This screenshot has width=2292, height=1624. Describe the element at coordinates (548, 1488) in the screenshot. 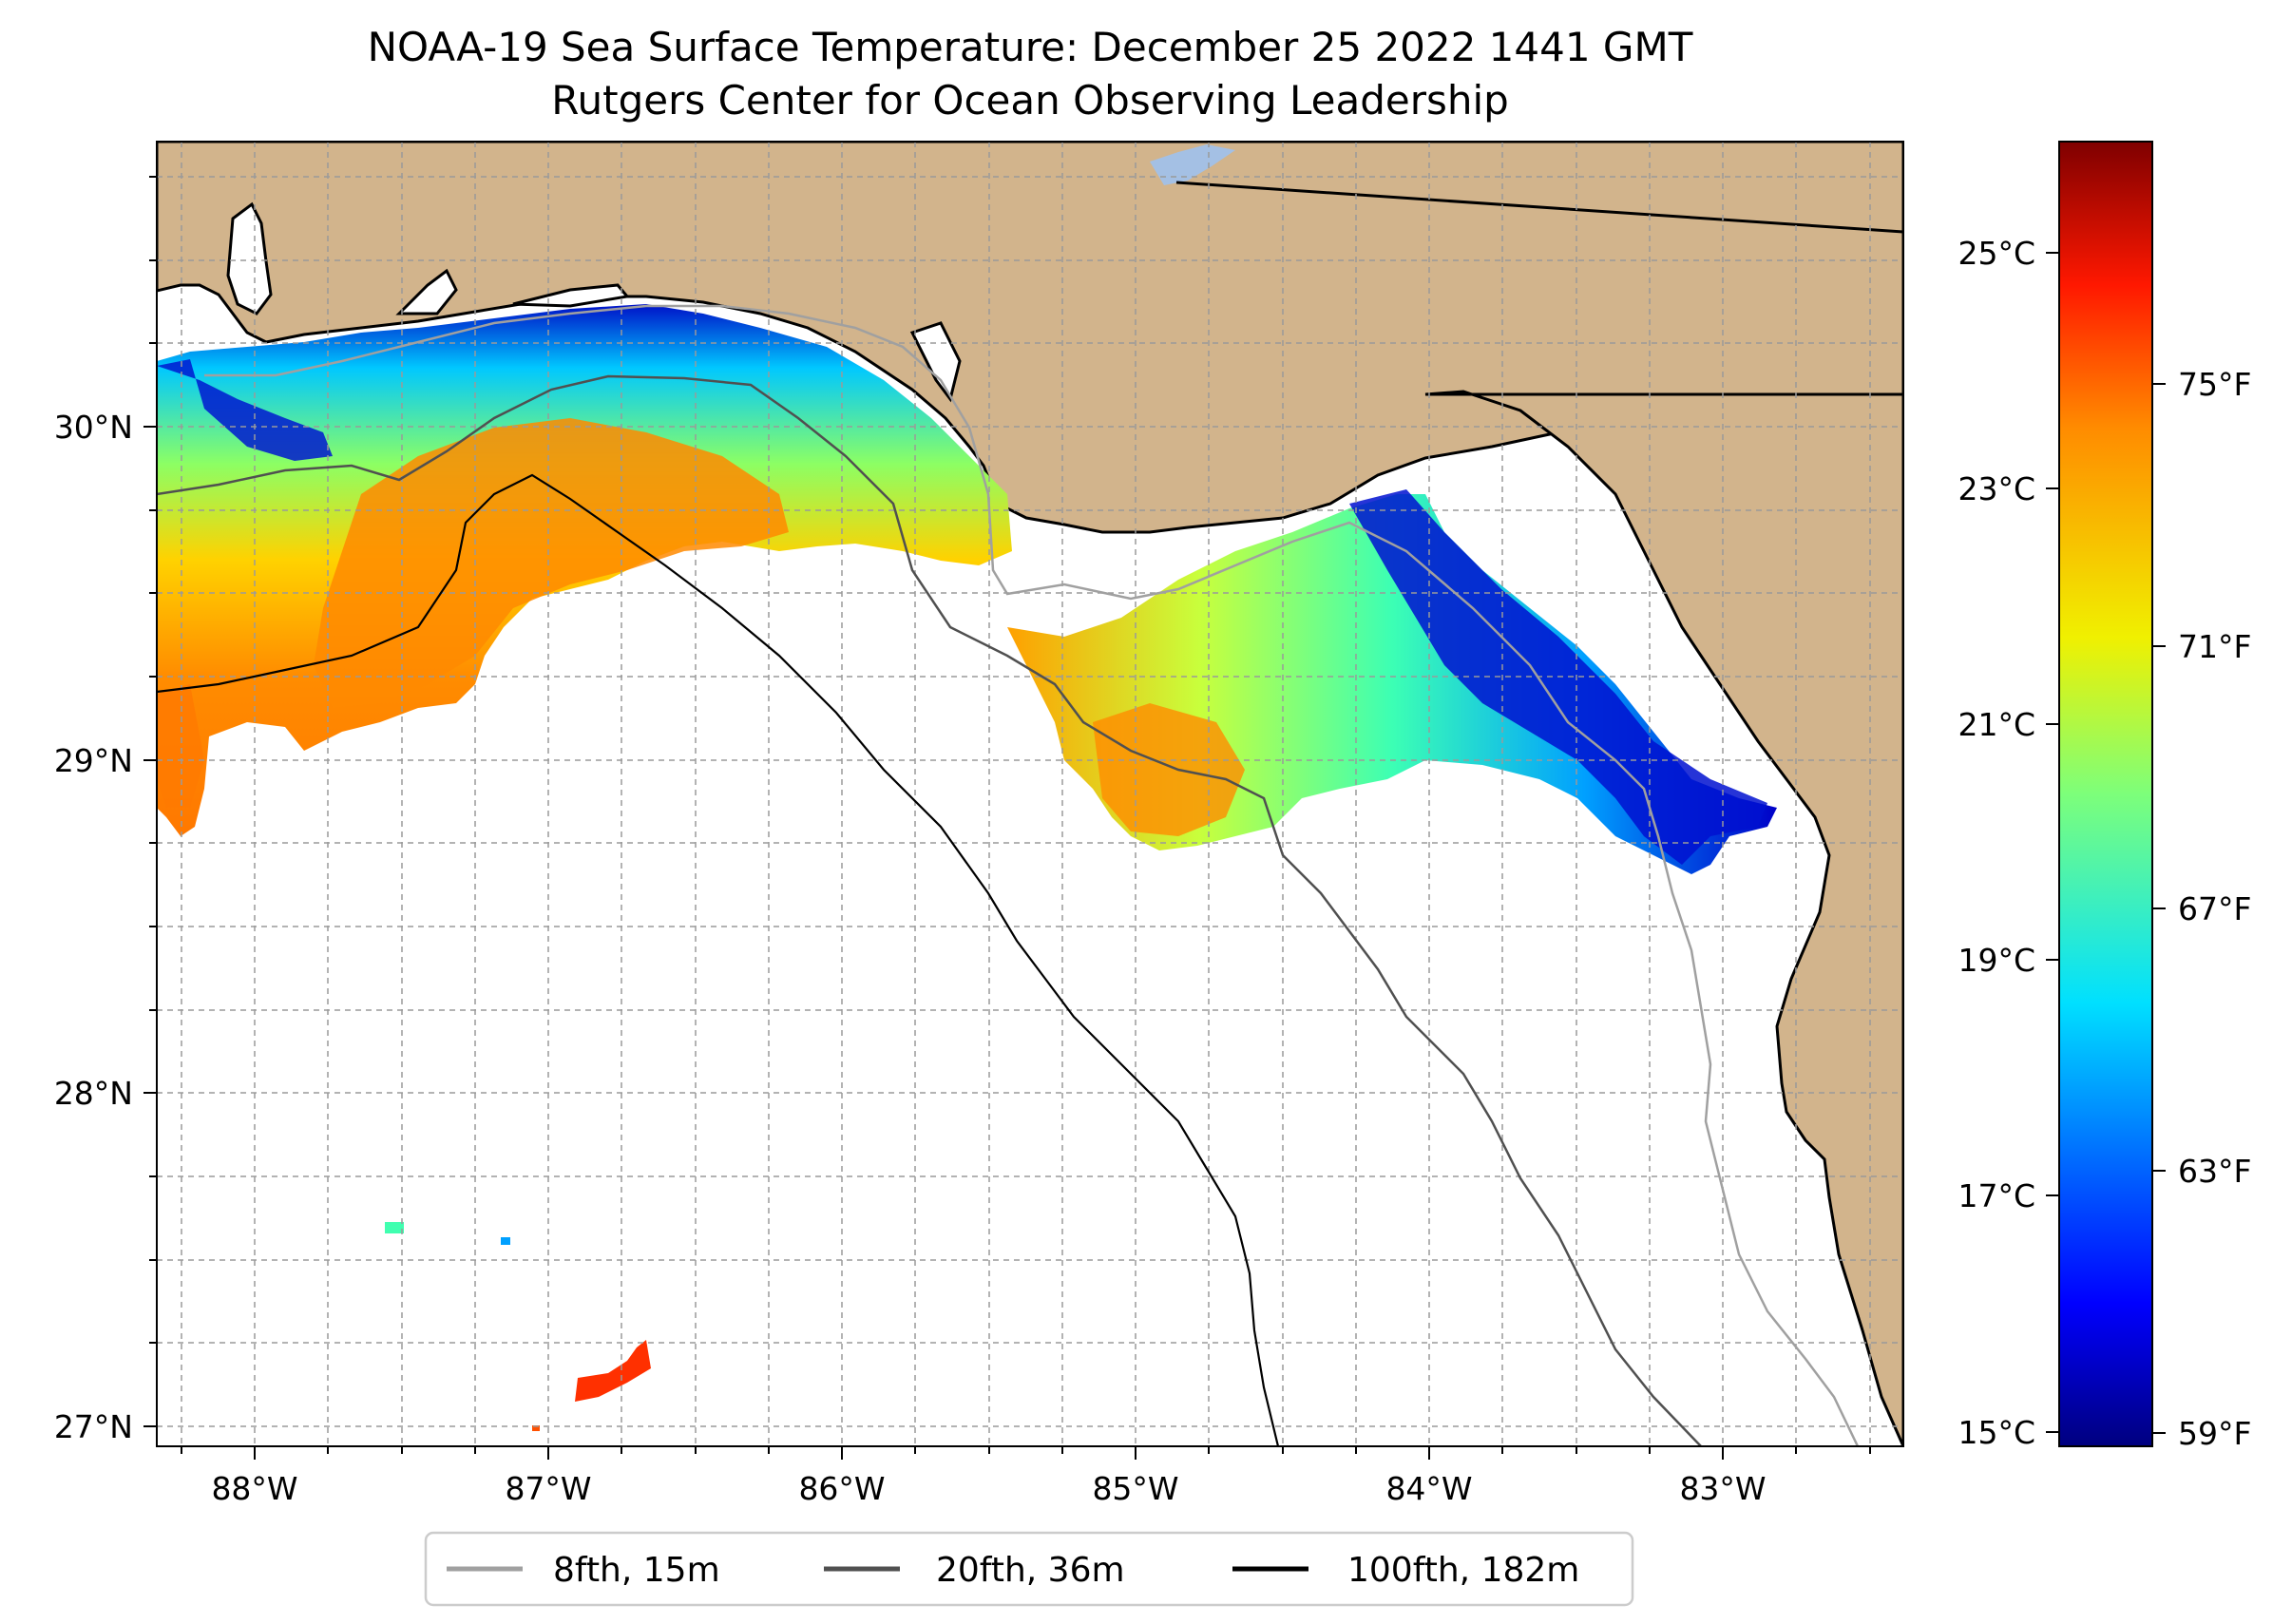

I see `lon-label-87w: 87°W` at that location.